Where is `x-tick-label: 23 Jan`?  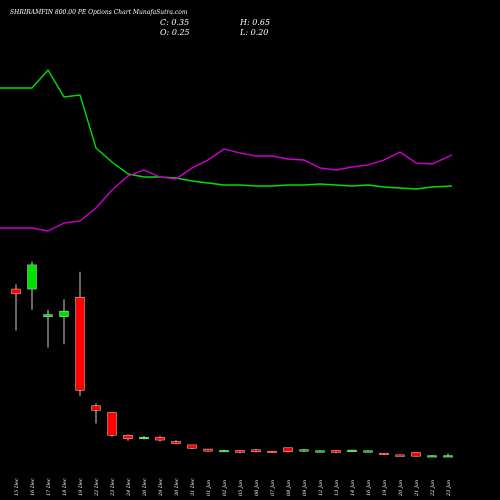 x-tick-label: 23 Jan is located at coordinates (449, 488).